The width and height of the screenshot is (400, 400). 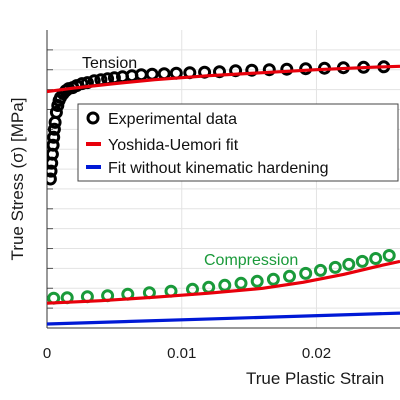 I want to click on x-tick-labels: 0 0.01 0.02, so click(x=187, y=353).